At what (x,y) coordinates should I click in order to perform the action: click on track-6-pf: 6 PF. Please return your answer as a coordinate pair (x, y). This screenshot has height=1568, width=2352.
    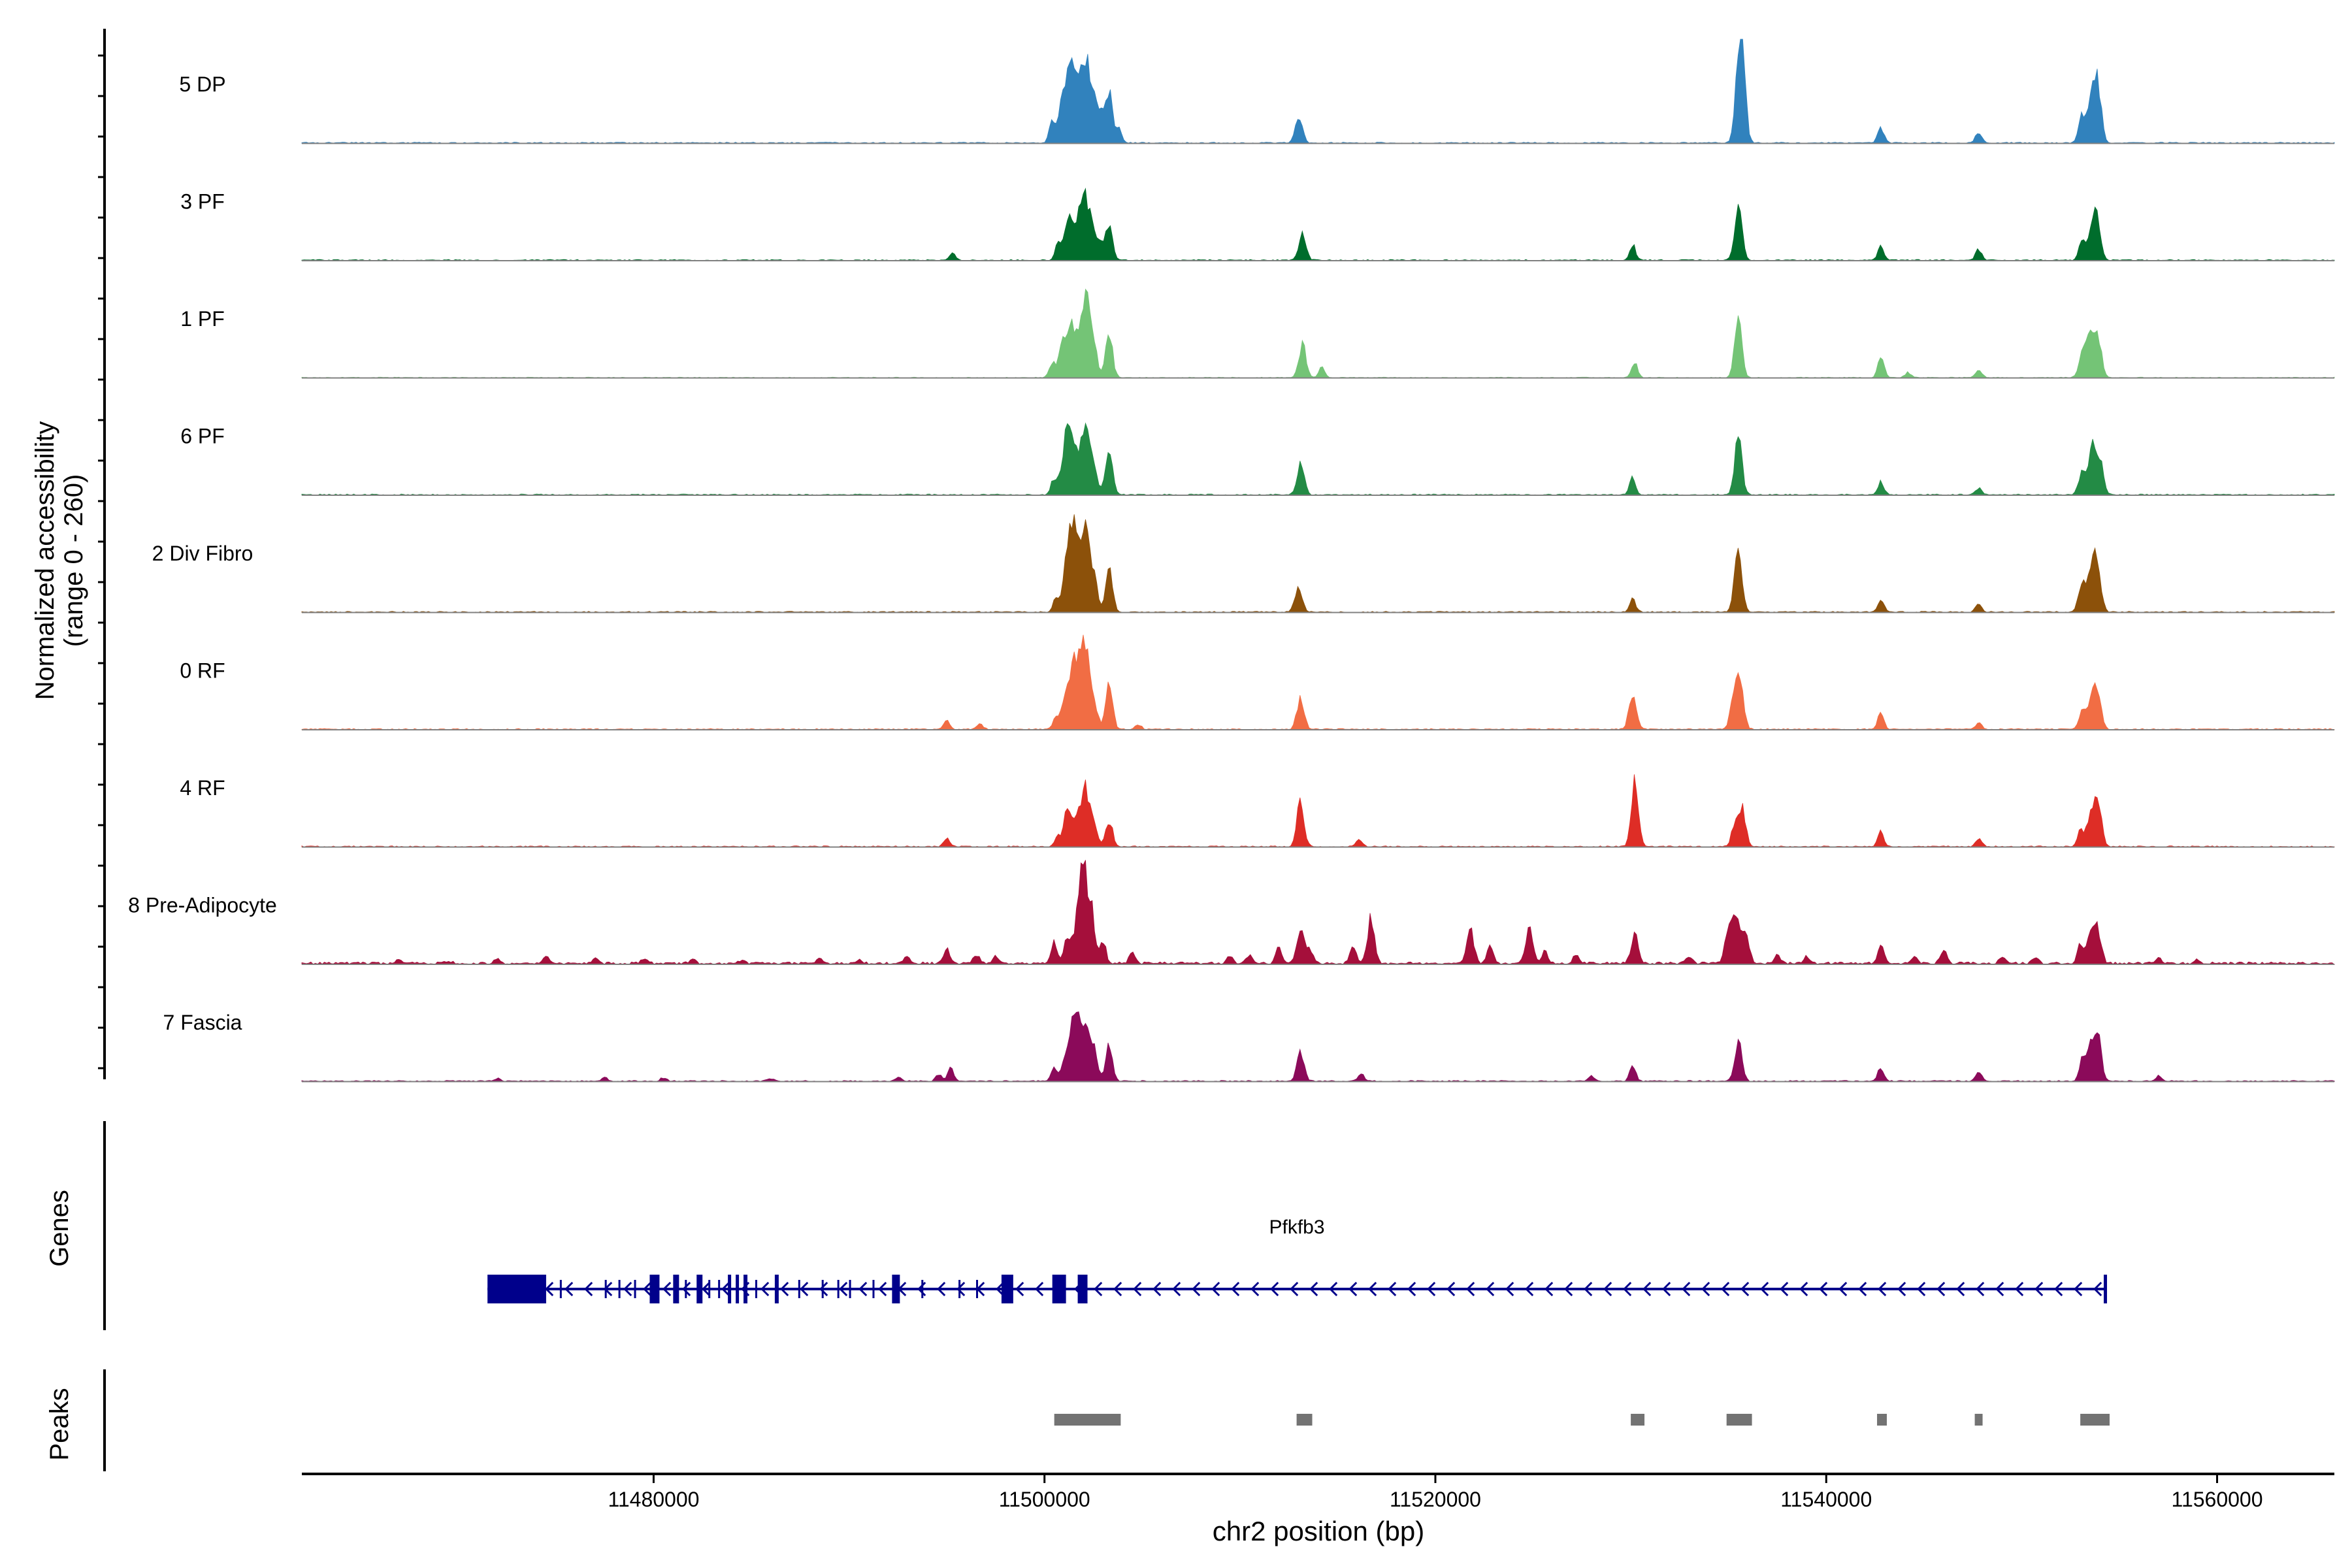
    Looking at the image, I should click on (1257, 459).